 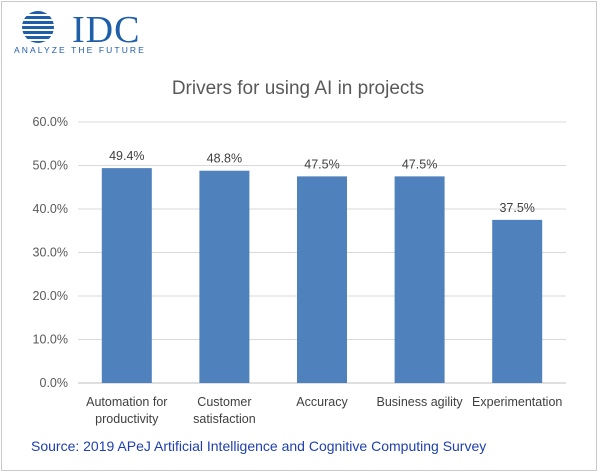 I want to click on logo-wordmark: IDC, so click(x=106, y=30).